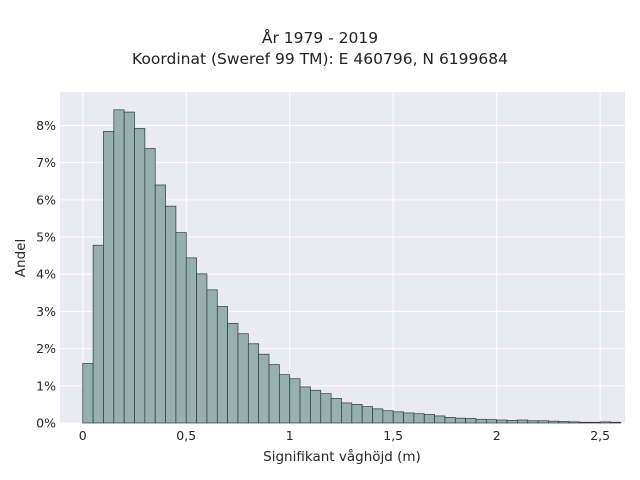  I want to click on y-axis-ticks: 0% 1% 2% 3% 4% 5% 6% 7% 8%, so click(46, 274).